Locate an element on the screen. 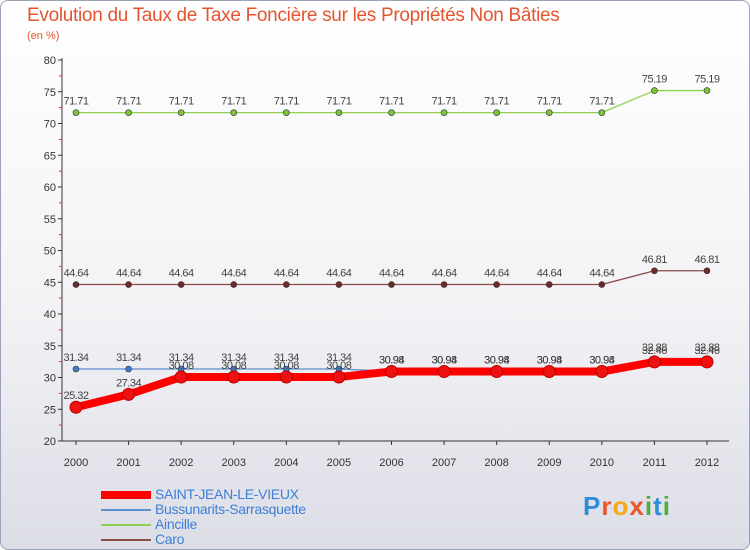 Image resolution: width=750 pixels, height=550 pixels. data-label-caro-2006: 44.64 is located at coordinates (391, 274).